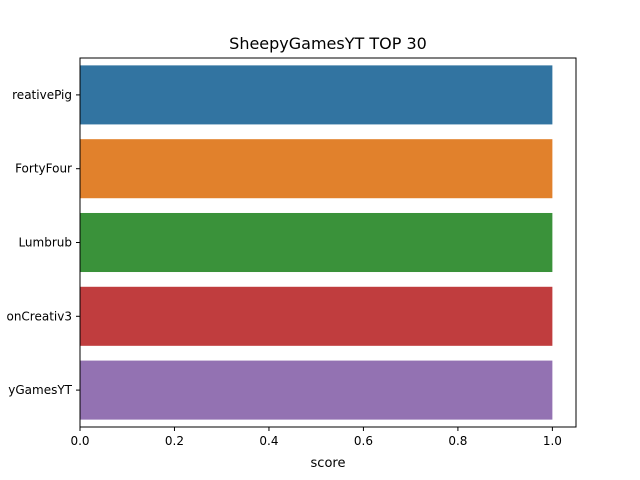 Image resolution: width=640 pixels, height=480 pixels. What do you see at coordinates (363, 441) in the screenshot?
I see `x-tick-label: 0.6` at bounding box center [363, 441].